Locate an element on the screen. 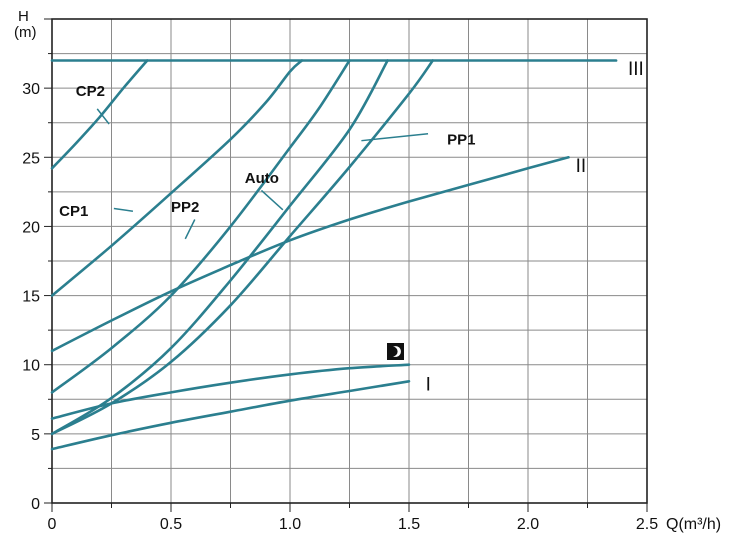 The width and height of the screenshot is (731, 540). y-tick-label: 15 is located at coordinates (31, 297).